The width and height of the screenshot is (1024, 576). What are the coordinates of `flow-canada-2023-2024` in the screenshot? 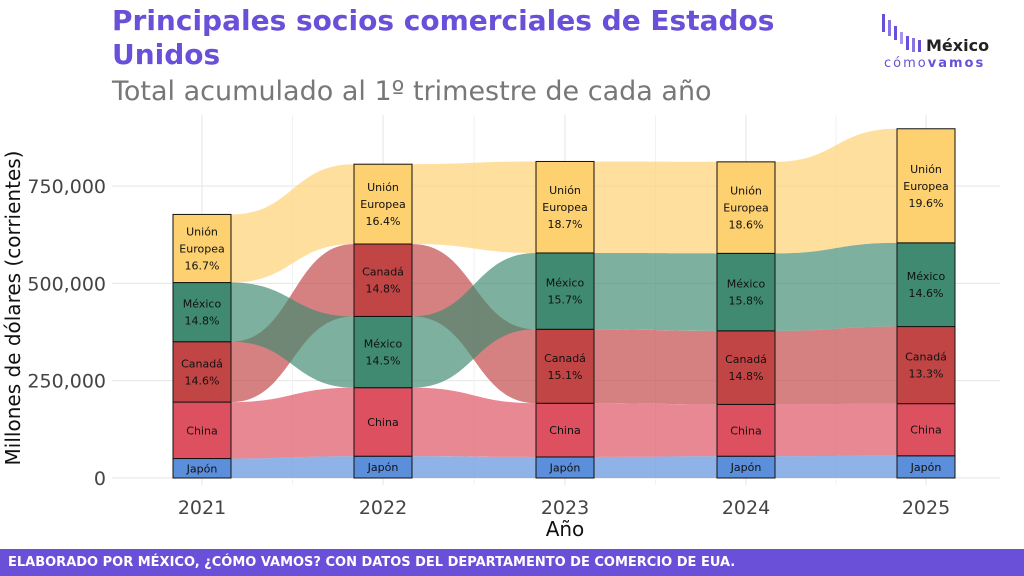 It's located at (655, 367).